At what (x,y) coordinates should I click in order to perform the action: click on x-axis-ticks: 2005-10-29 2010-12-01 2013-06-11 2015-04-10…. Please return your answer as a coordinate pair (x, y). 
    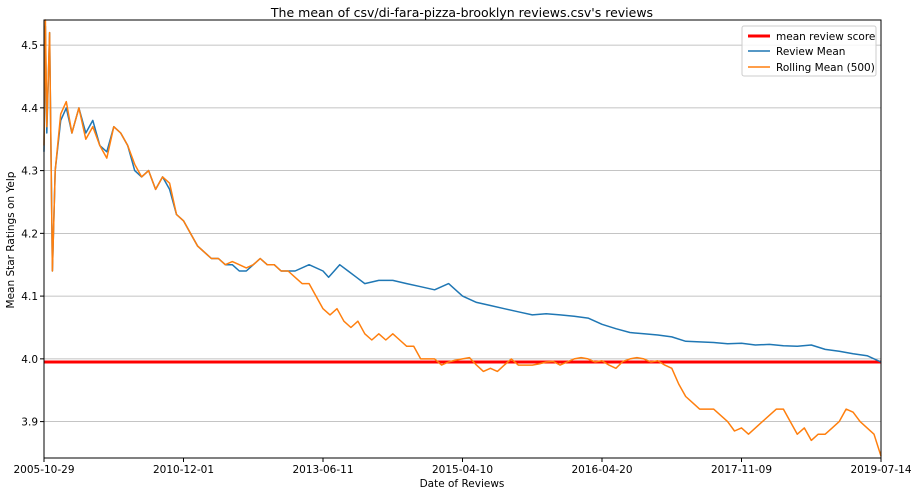
    Looking at the image, I should click on (462, 467).